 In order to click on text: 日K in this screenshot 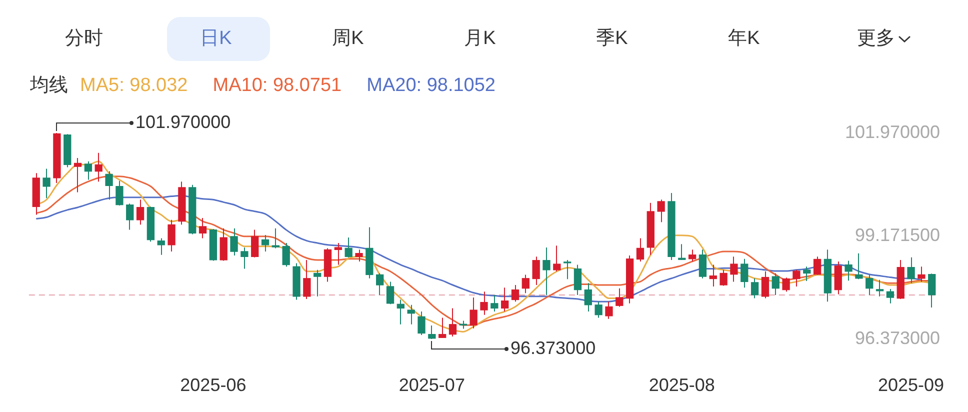, I will do `click(216, 39)`.